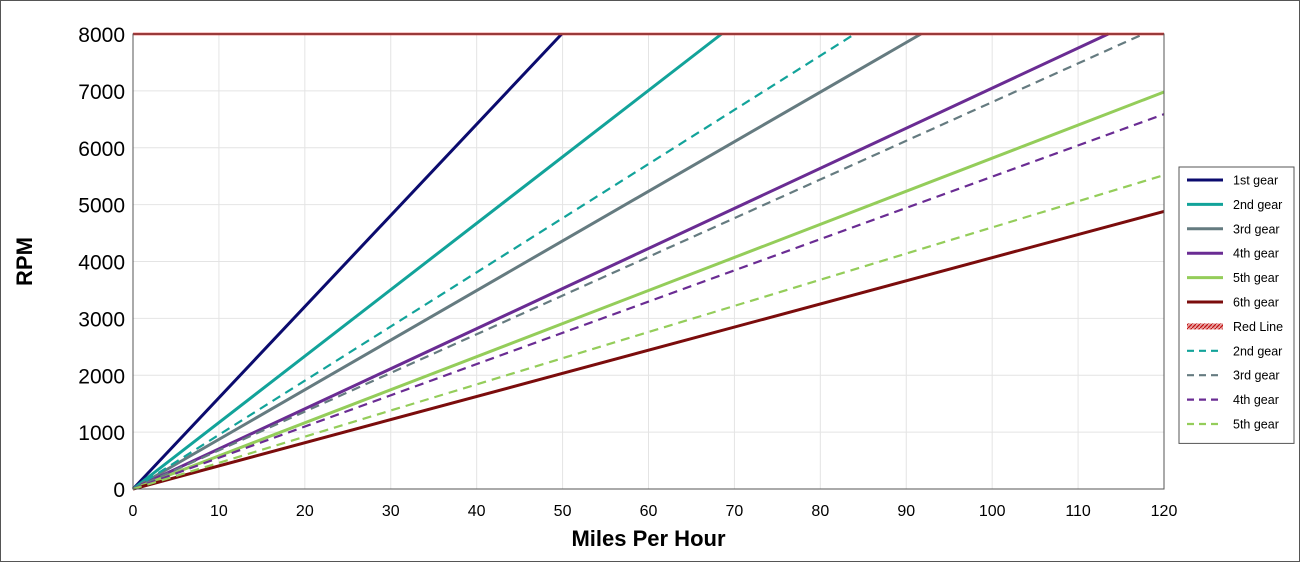 This screenshot has width=1300, height=562. Describe the element at coordinates (101, 35) in the screenshot. I see `y-tick-label: 8000` at that location.